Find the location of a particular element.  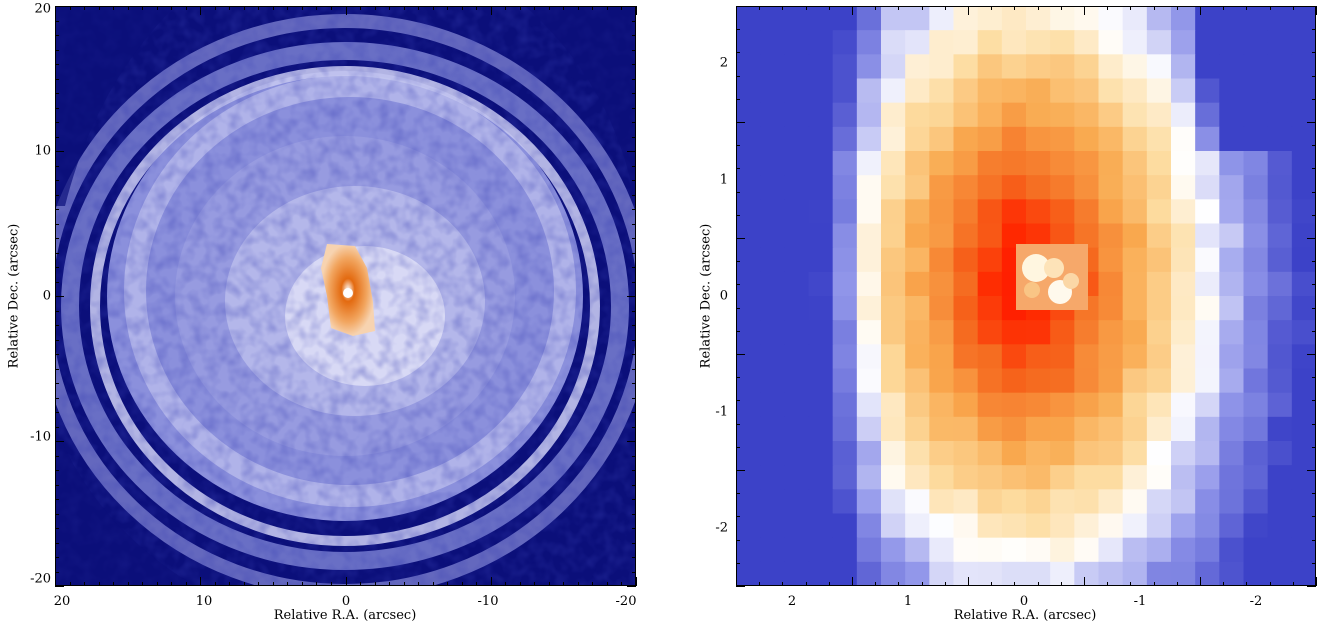

right-y-tick-label: -1 is located at coordinates (721, 412).